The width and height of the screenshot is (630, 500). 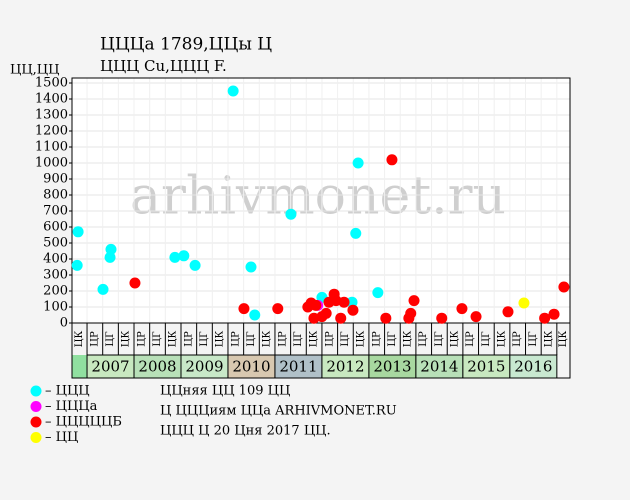 I want to click on year-label: 2007, so click(x=110, y=367).